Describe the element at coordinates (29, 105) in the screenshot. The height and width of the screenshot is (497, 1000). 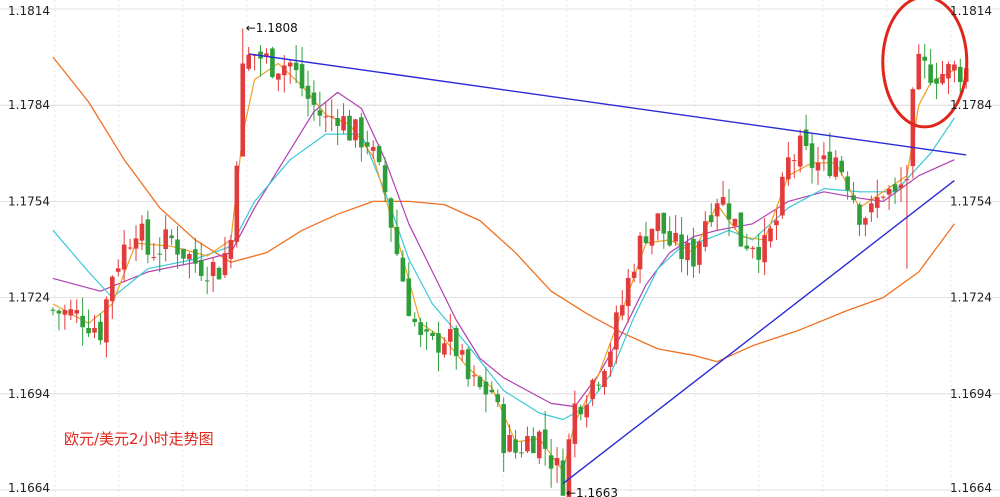
I see `y-tick-label-left: 1.1784` at that location.